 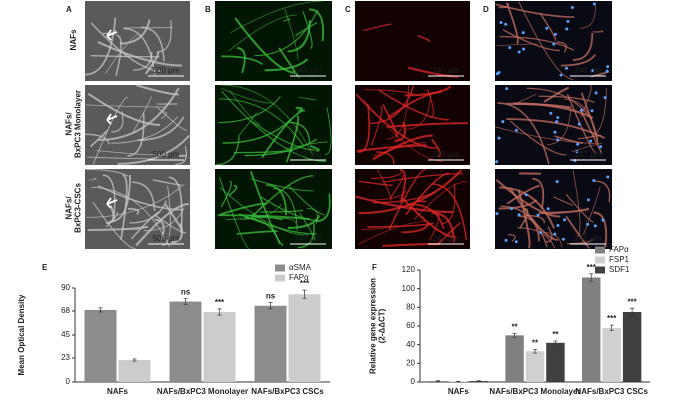 I want to click on y-tick-label: 120, so click(x=409, y=269).